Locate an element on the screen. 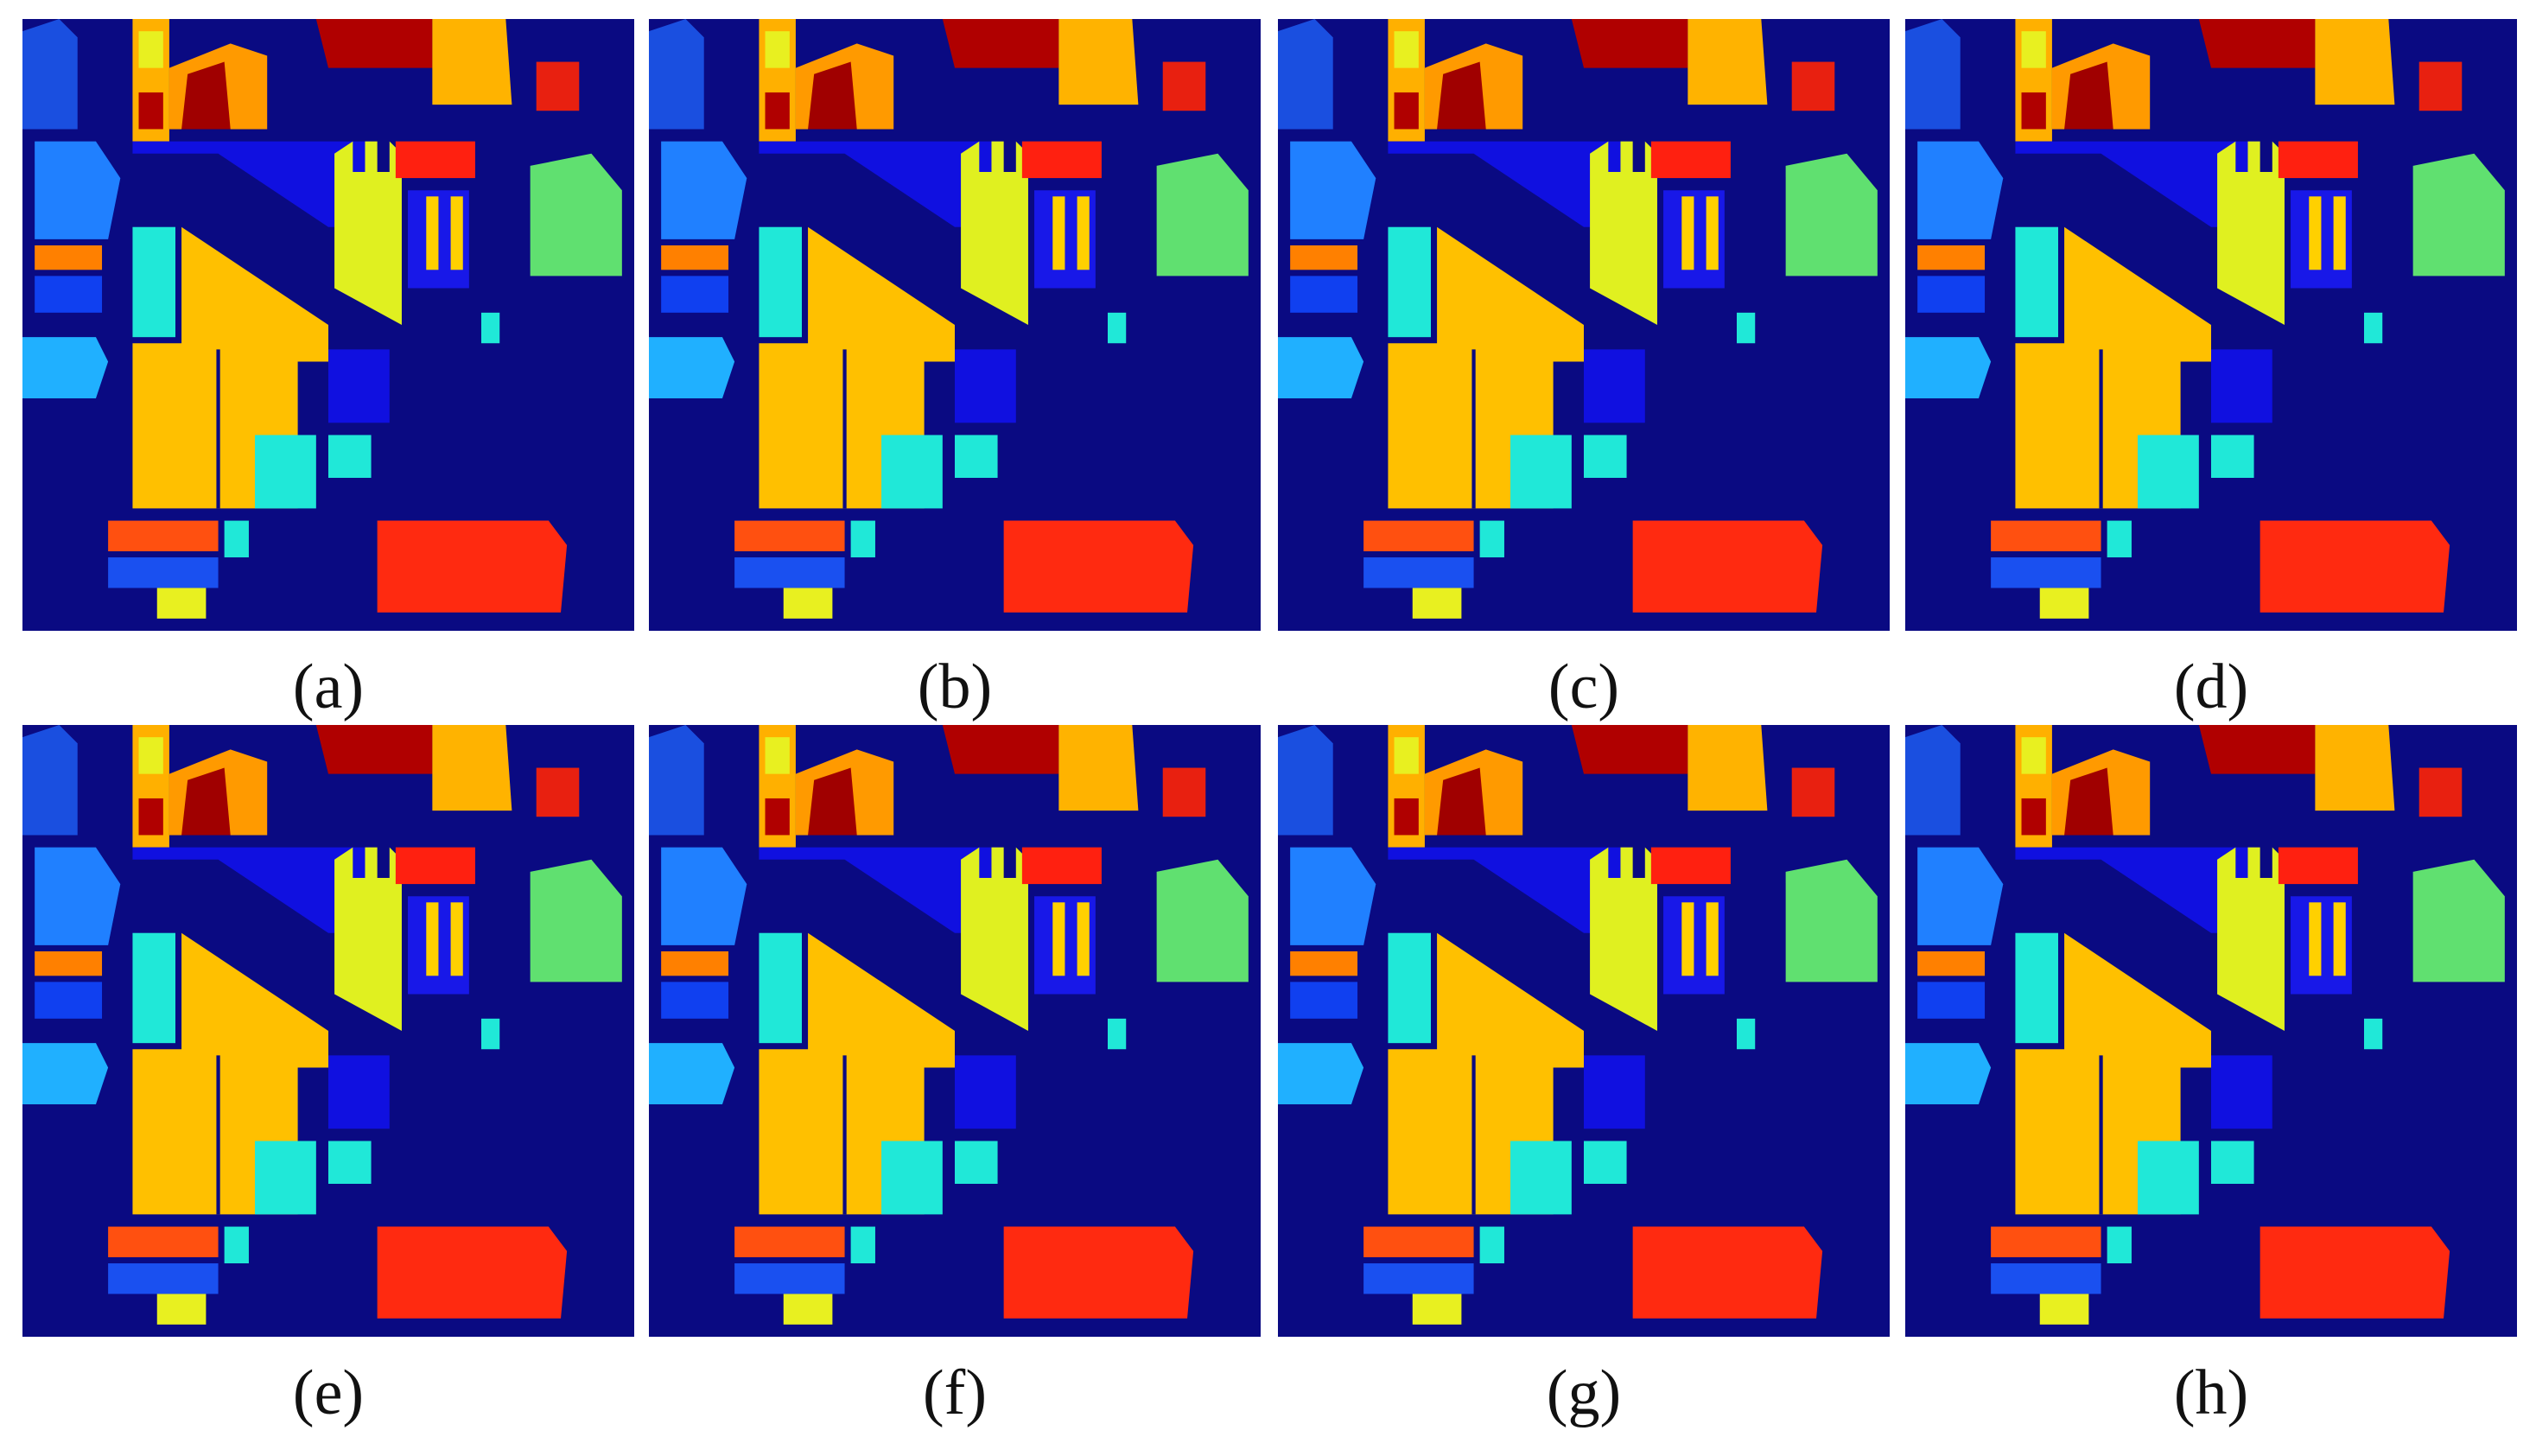 The width and height of the screenshot is (2536, 1456). panel-label: (e) is located at coordinates (328, 1392).